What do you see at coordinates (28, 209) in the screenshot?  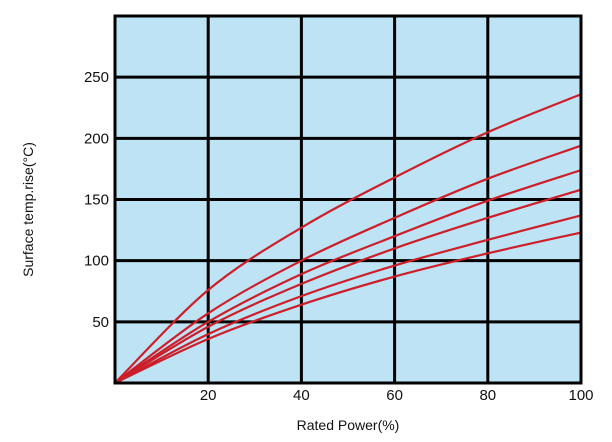 I see `y-axis-label: Surface temp.rise(°C)` at bounding box center [28, 209].